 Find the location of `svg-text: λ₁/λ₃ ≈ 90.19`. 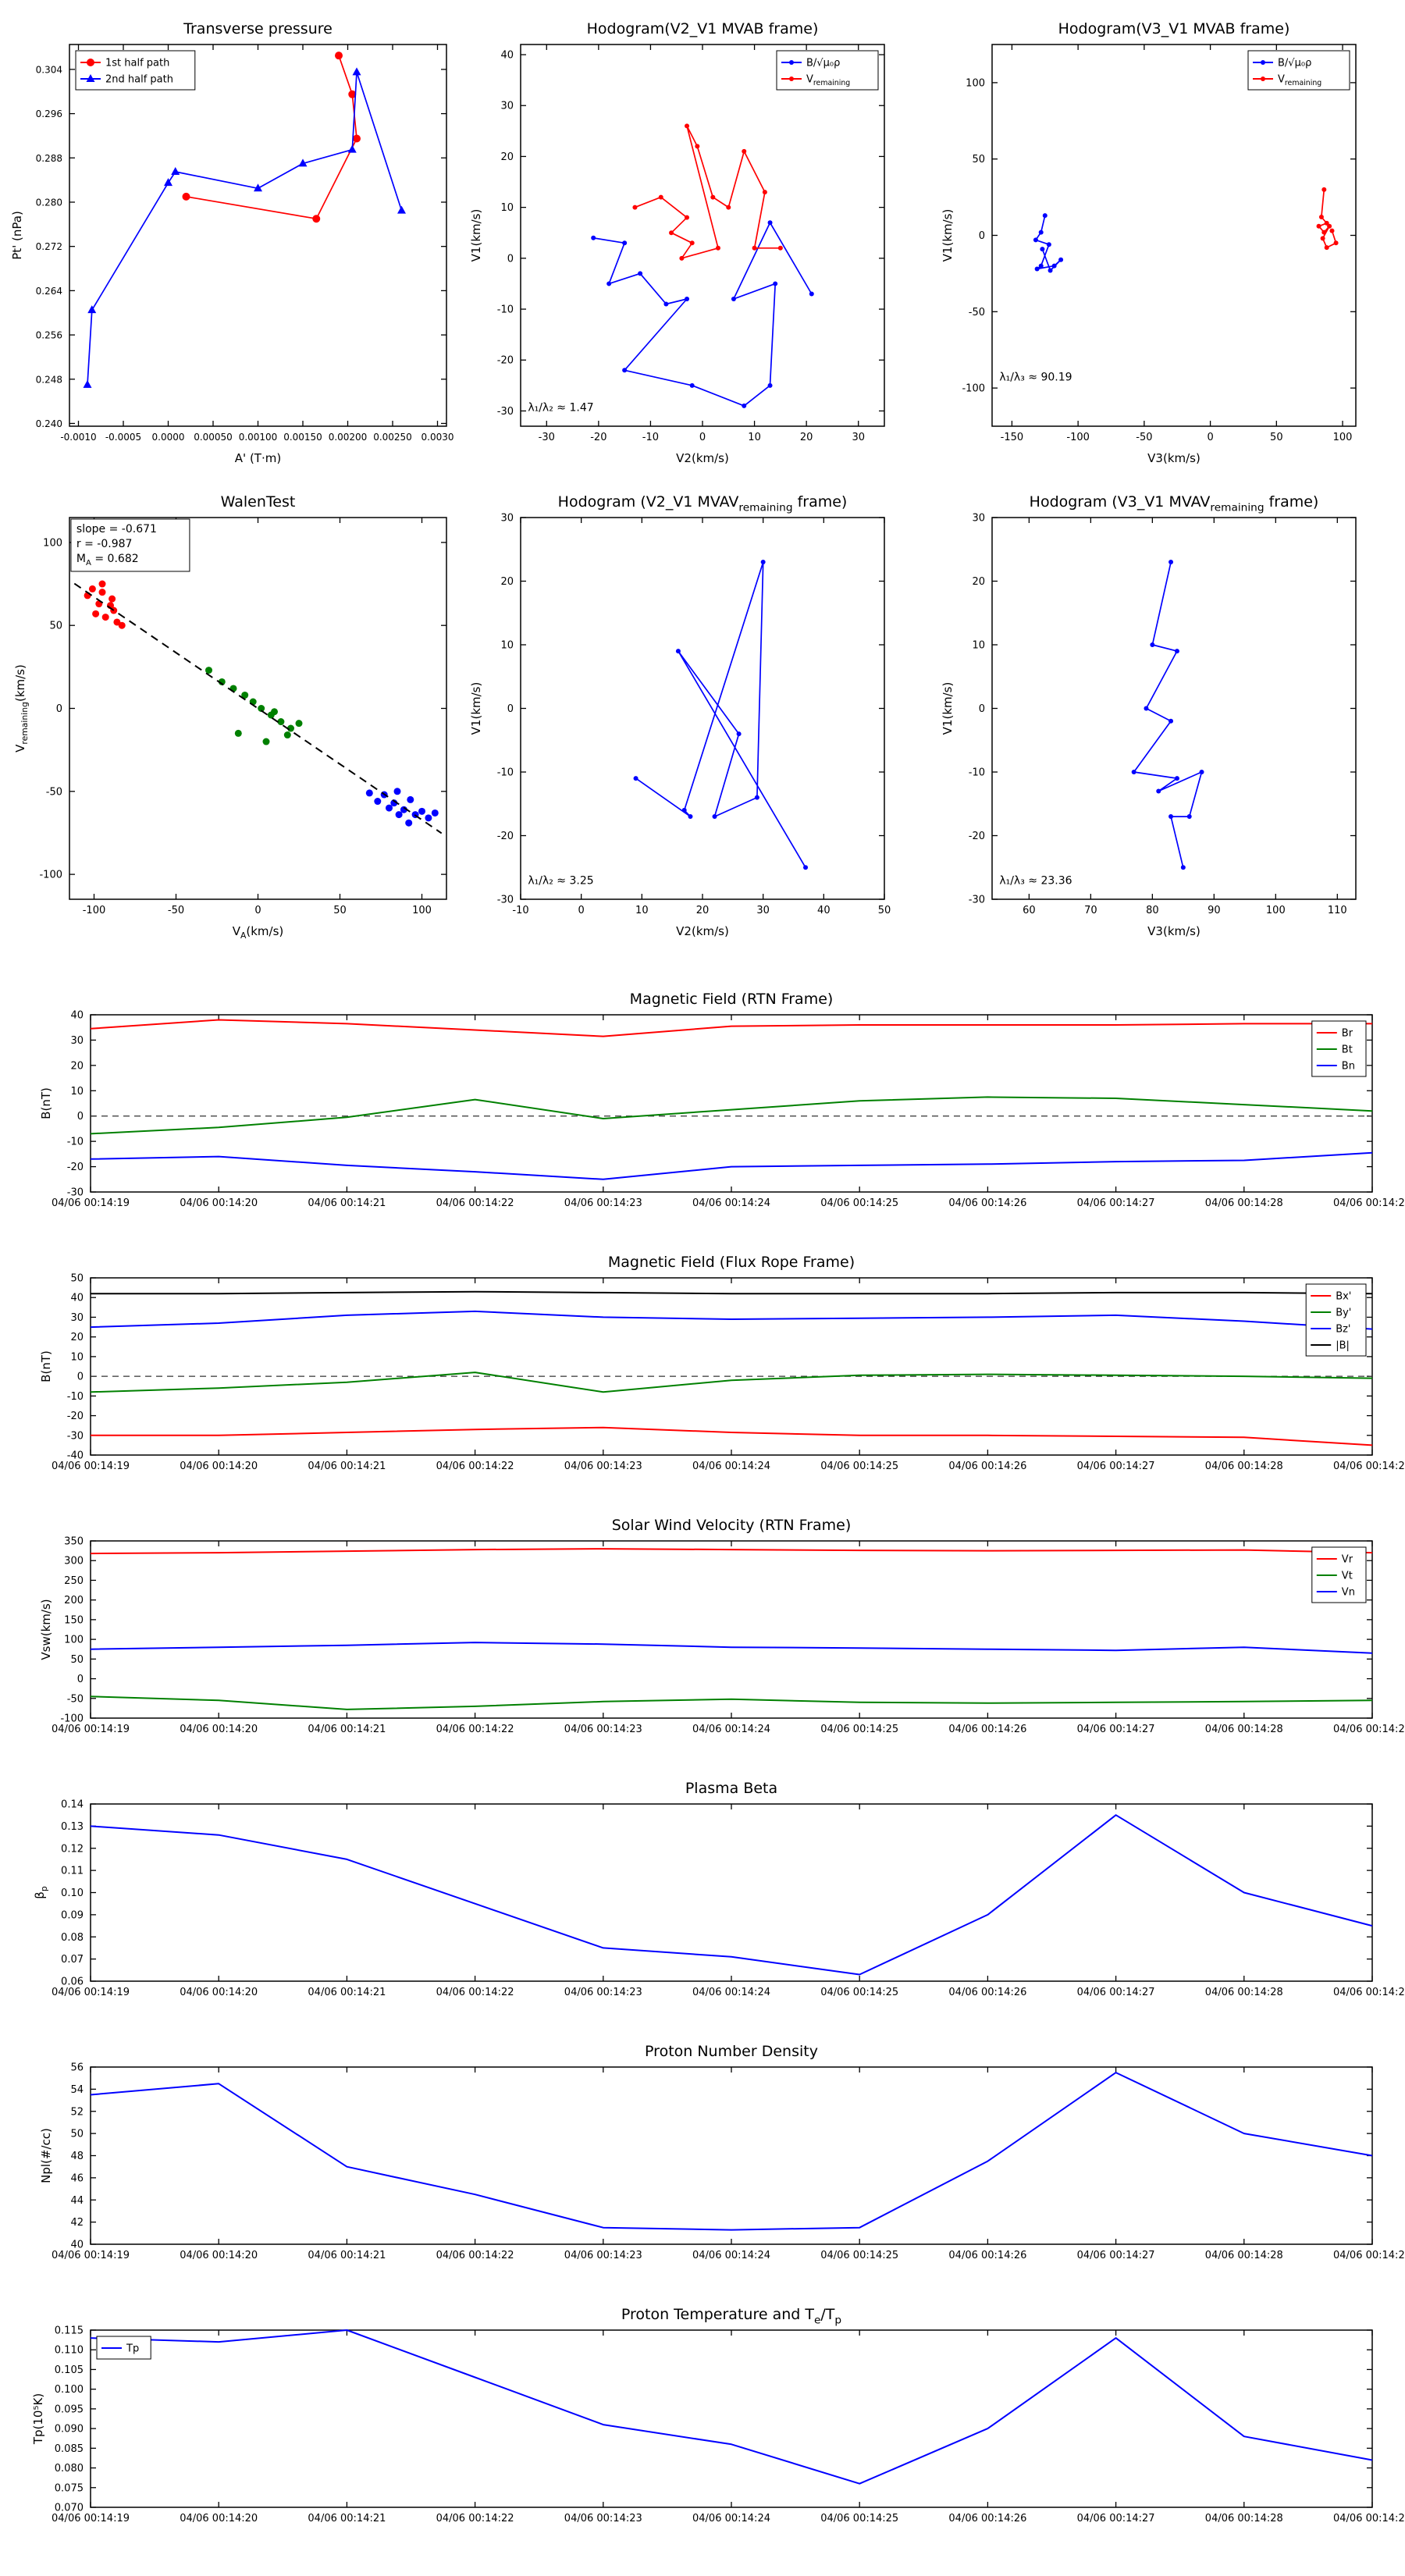

svg-text: λ₁/λ₃ ≈ 90.19 is located at coordinates (1035, 377).